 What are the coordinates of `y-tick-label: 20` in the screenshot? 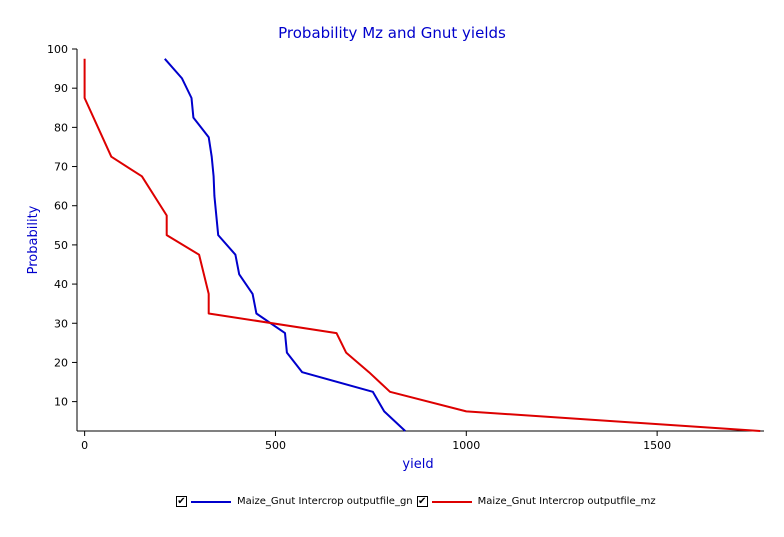 It's located at (61, 362).